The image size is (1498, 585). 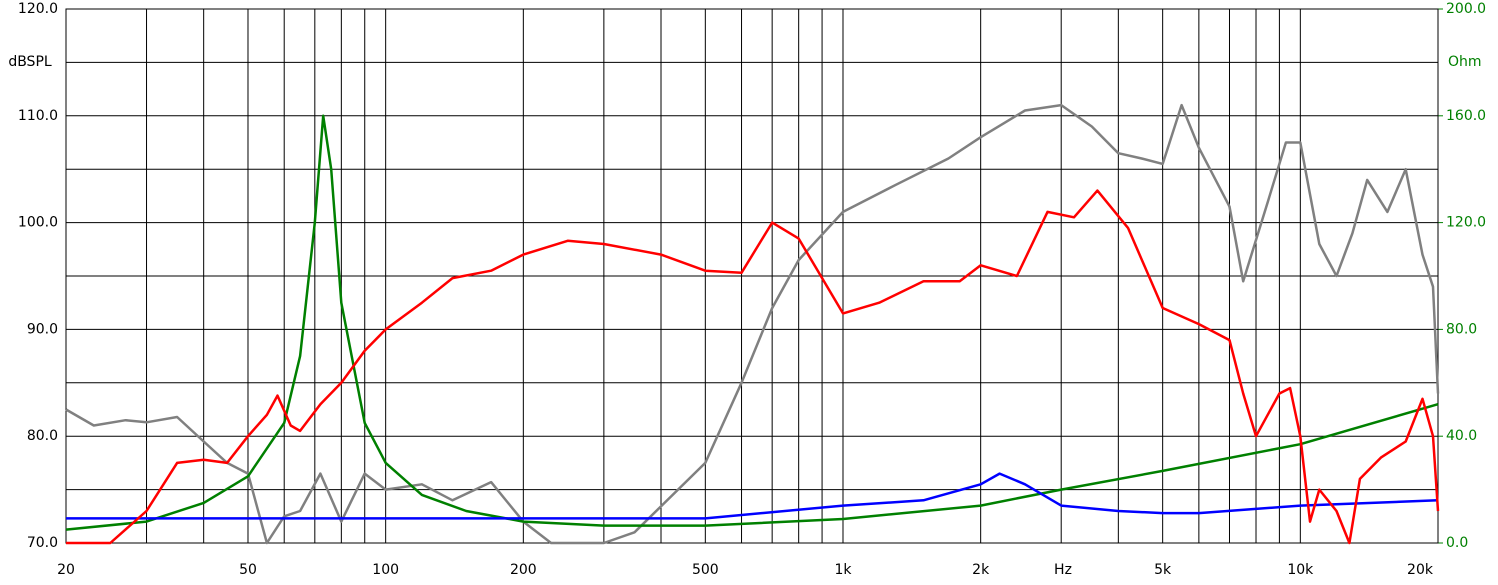 What do you see at coordinates (705, 570) in the screenshot?
I see `x-tick-label: 500` at bounding box center [705, 570].